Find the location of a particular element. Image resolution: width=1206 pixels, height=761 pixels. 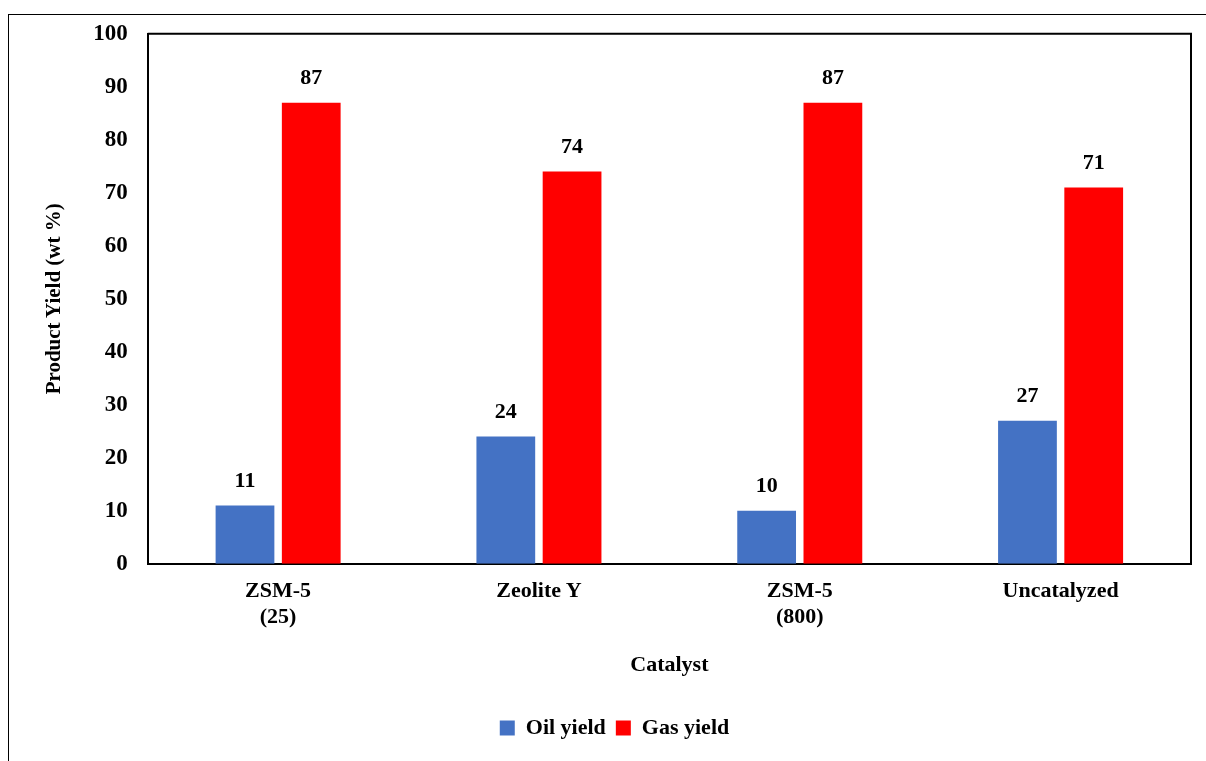

y-tick-label: 30 is located at coordinates (116, 403).